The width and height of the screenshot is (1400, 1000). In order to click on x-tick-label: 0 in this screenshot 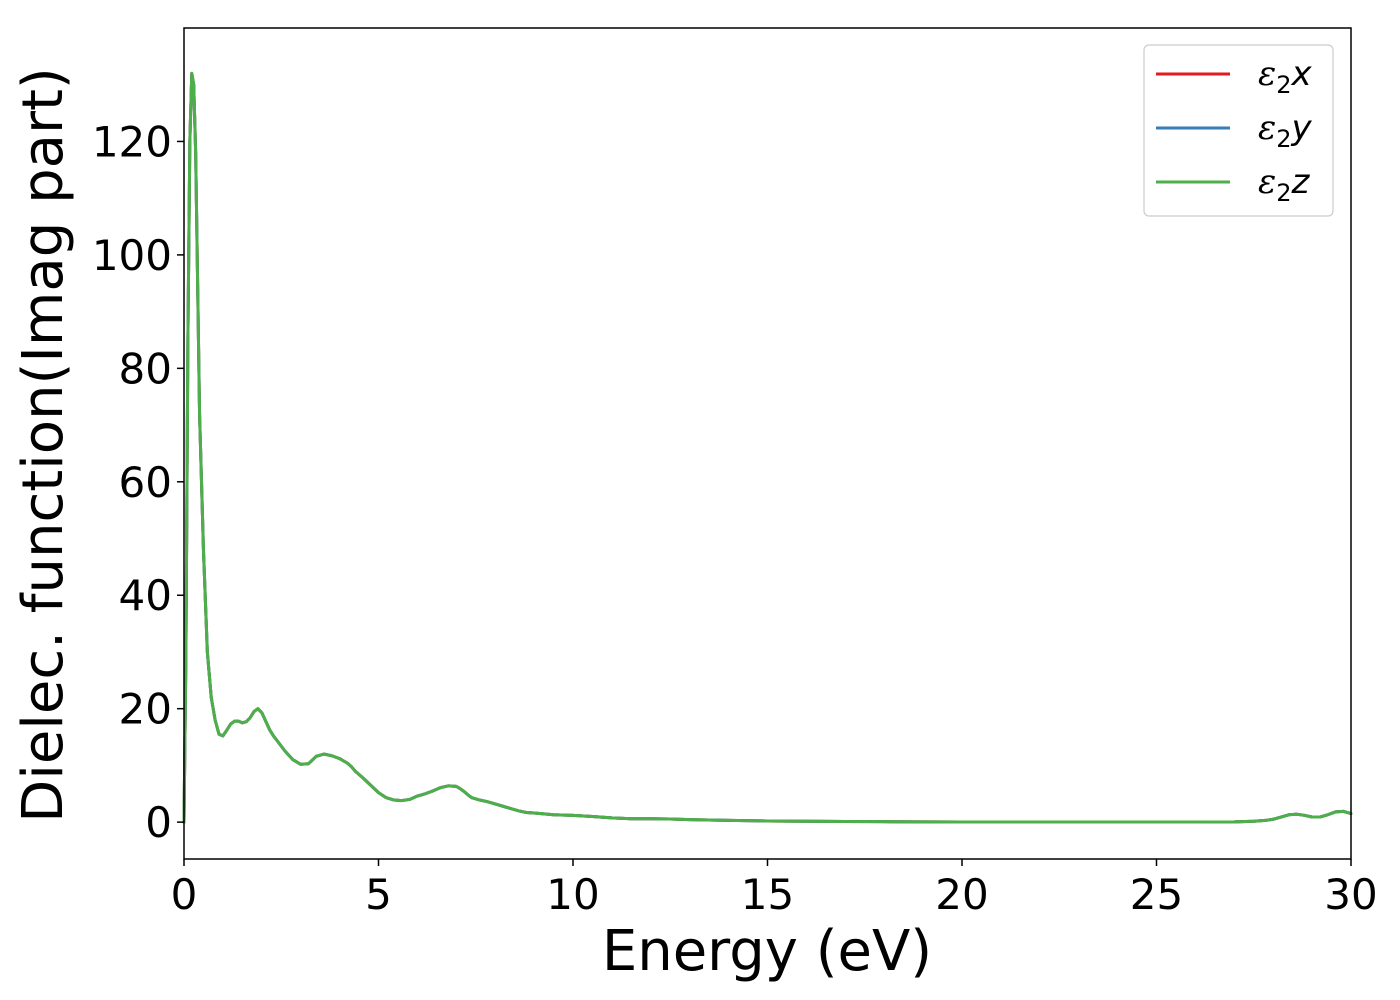, I will do `click(184, 894)`.